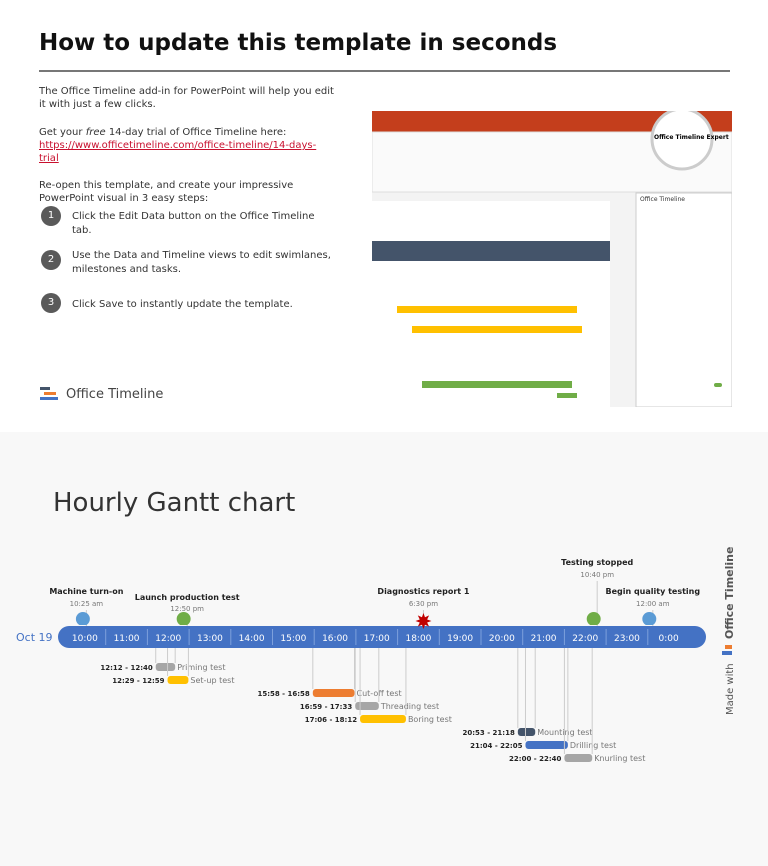 This screenshot has width=768, height=866. Describe the element at coordinates (729, 593) in the screenshot. I see `brand: Office Timeline` at that location.